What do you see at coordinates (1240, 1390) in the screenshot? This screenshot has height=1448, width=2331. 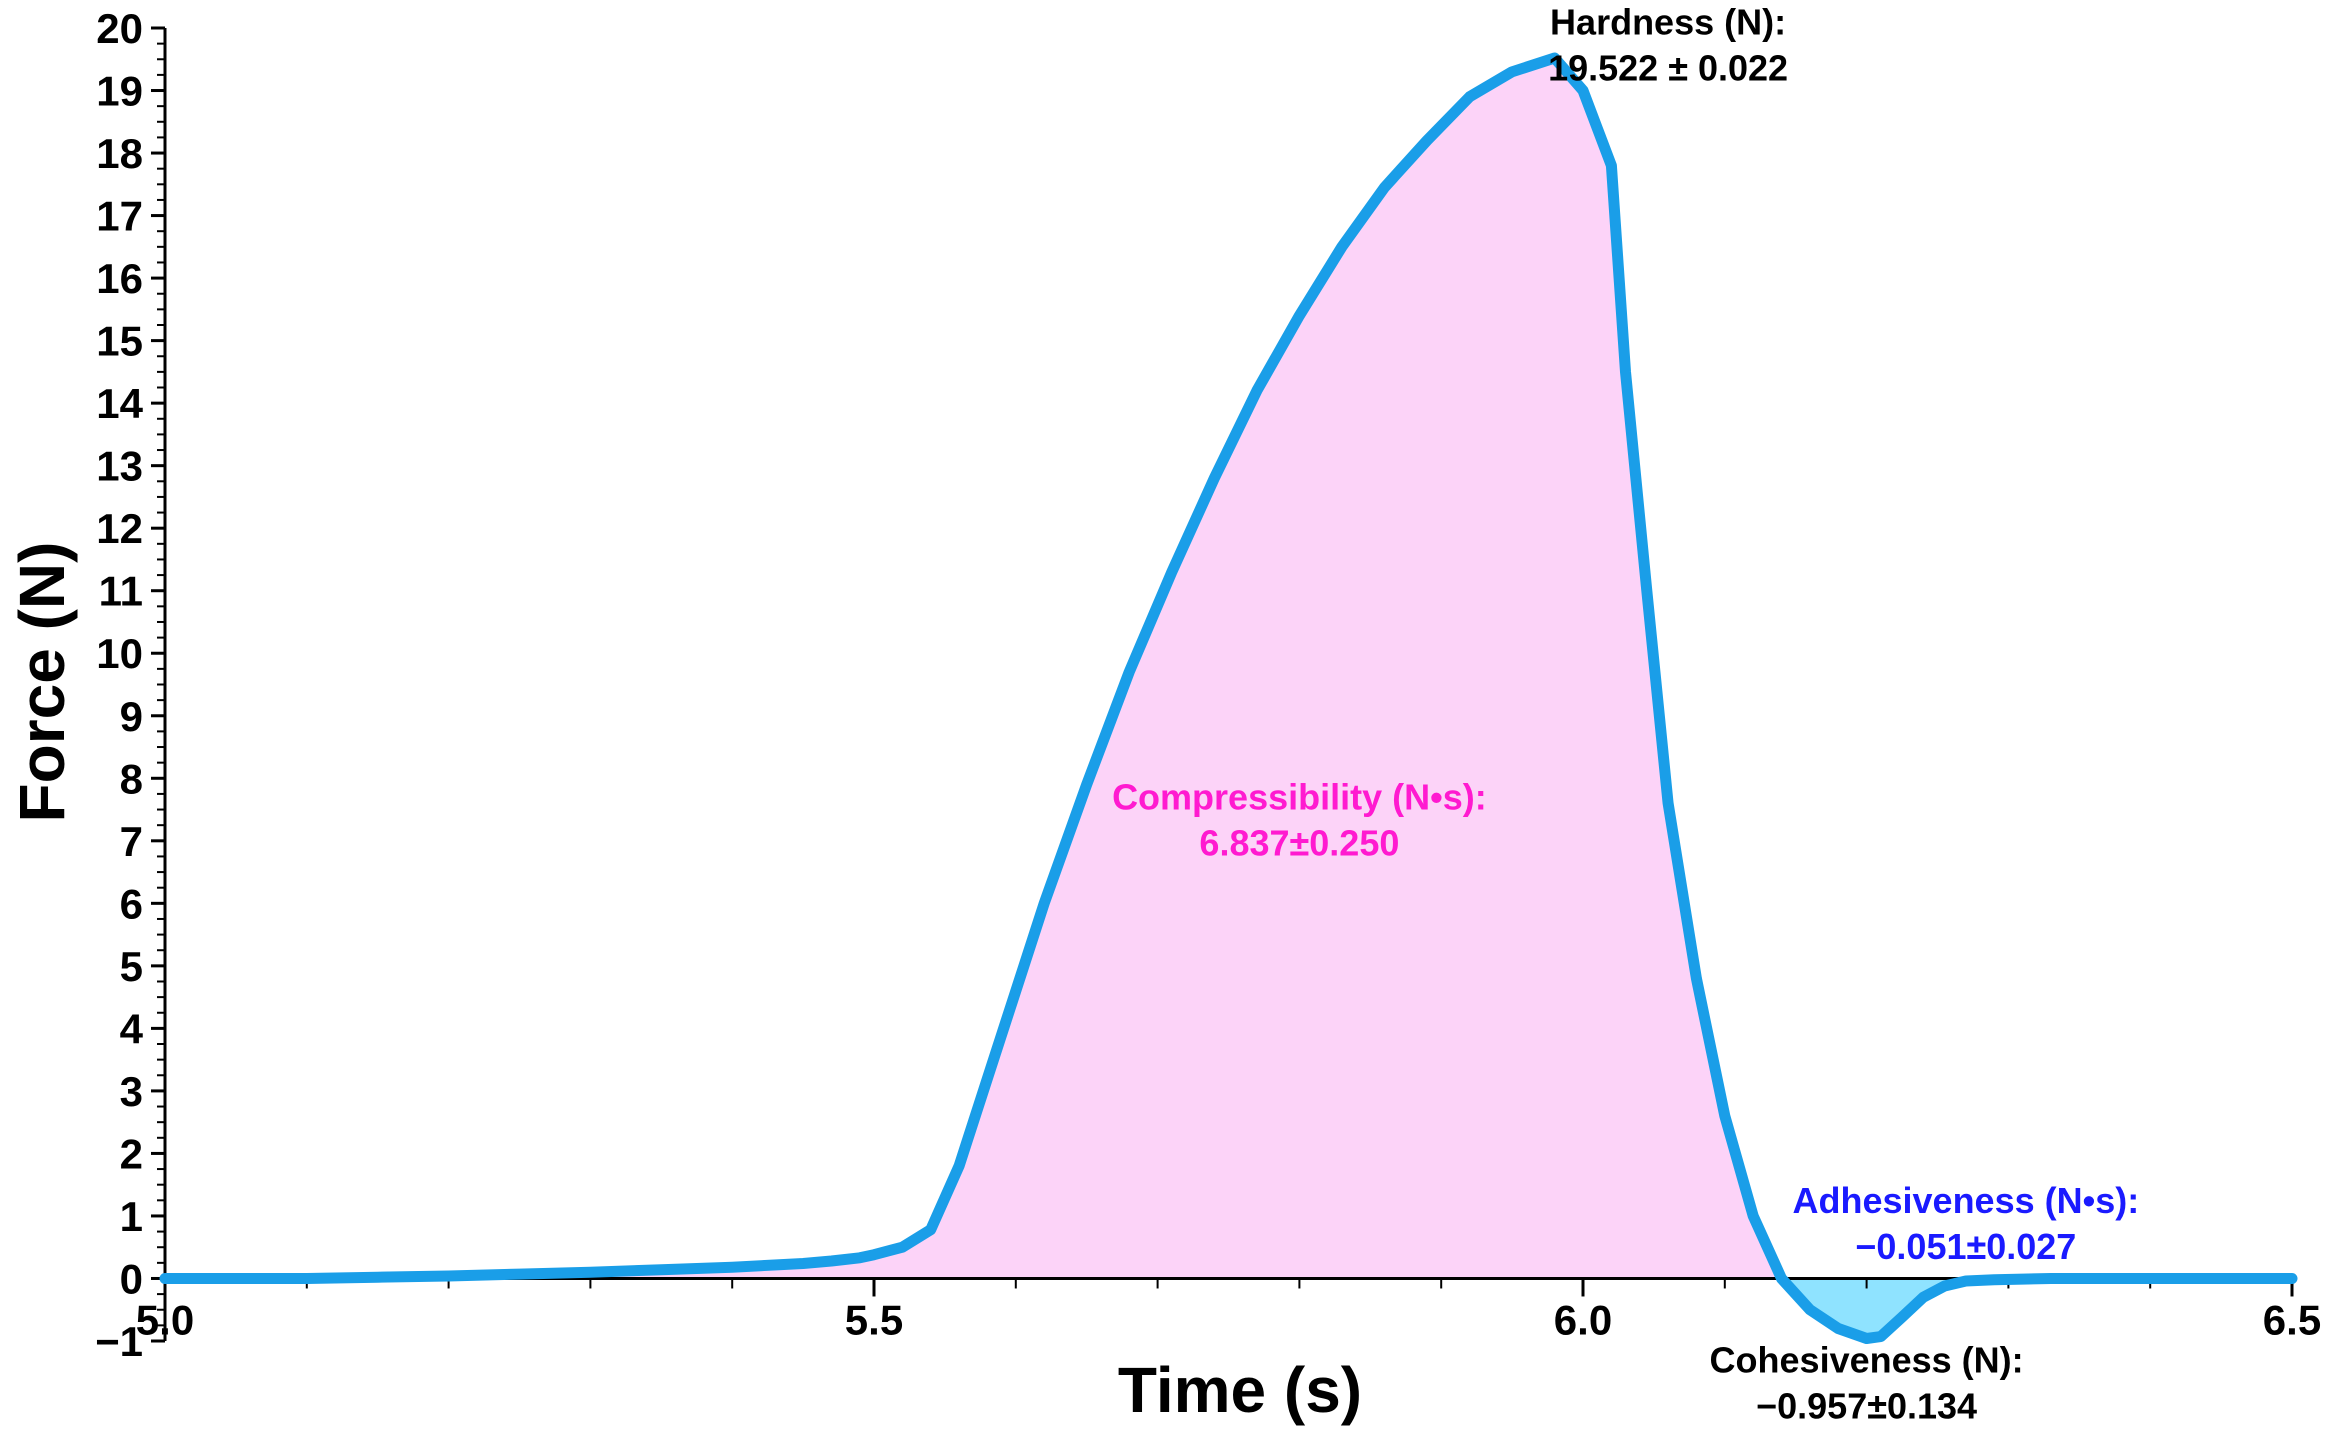 I see `x-axis-title: Time (s)` at bounding box center [1240, 1390].